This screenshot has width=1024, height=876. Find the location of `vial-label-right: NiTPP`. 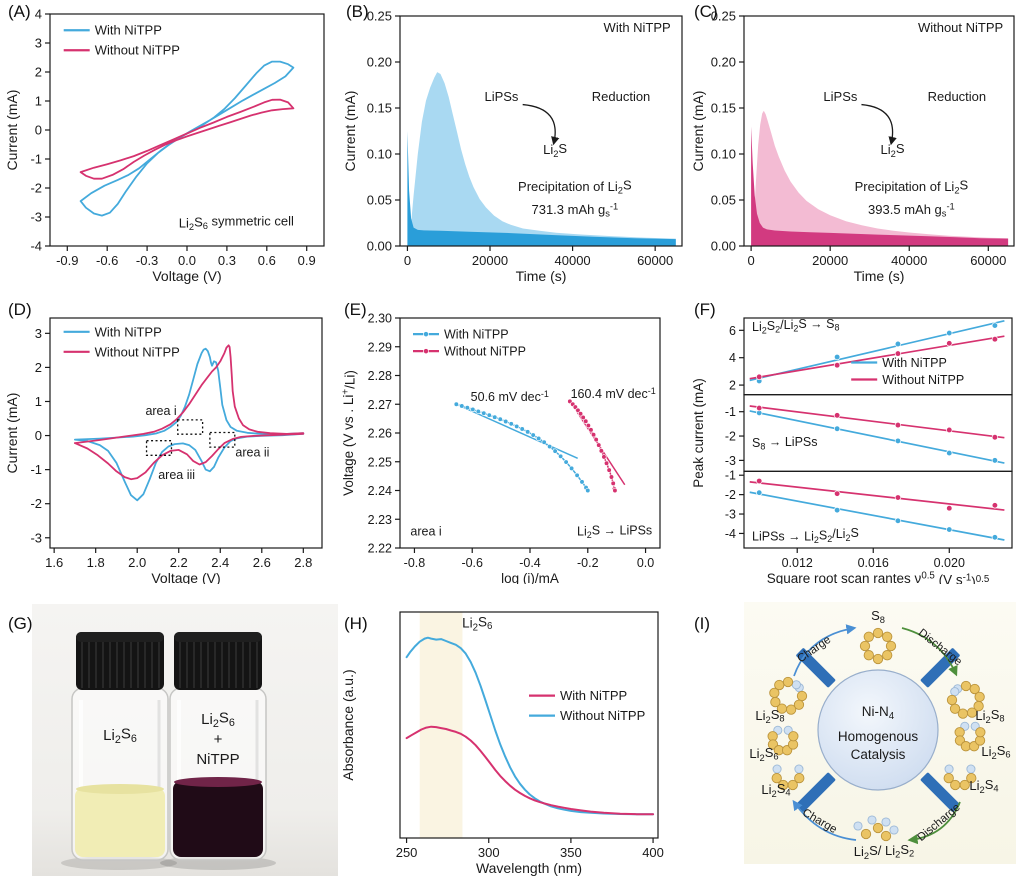

vial-label-right: NiTPP is located at coordinates (217, 759).